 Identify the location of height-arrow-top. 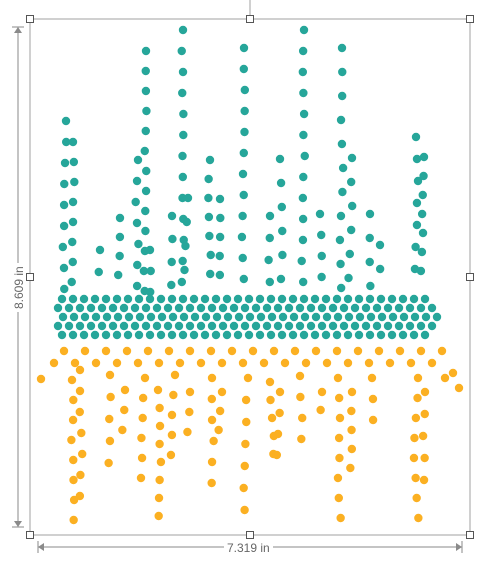
(18, 30).